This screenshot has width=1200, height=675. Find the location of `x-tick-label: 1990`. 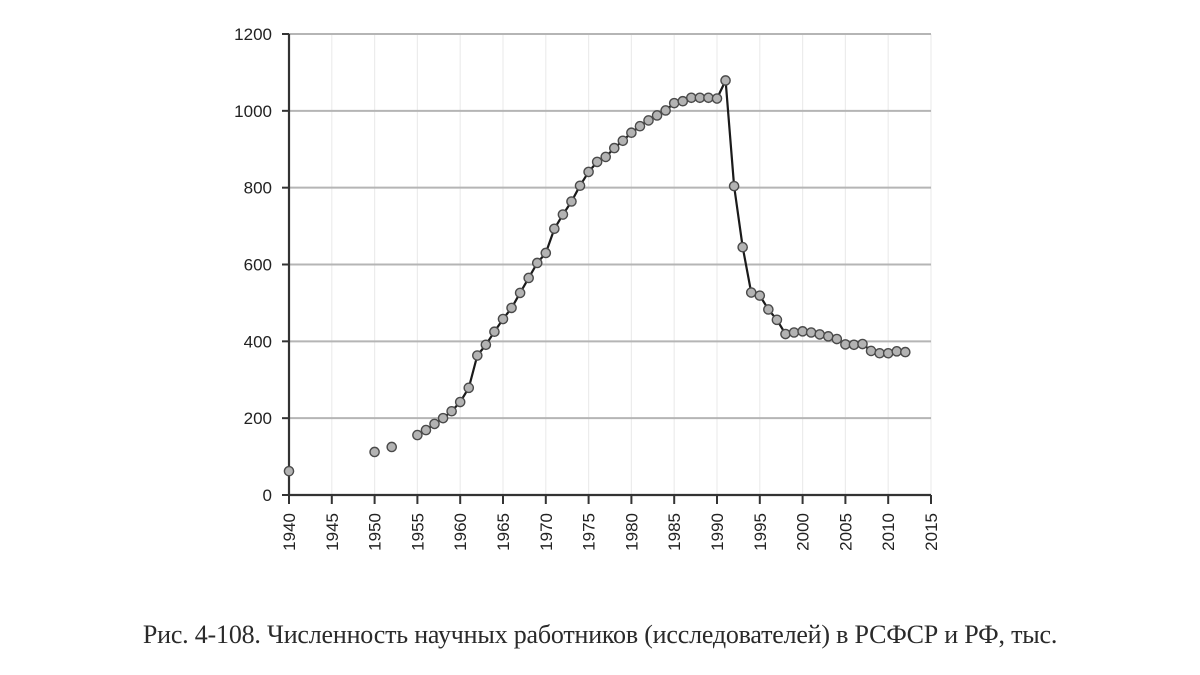

x-tick-label: 1990 is located at coordinates (717, 532).